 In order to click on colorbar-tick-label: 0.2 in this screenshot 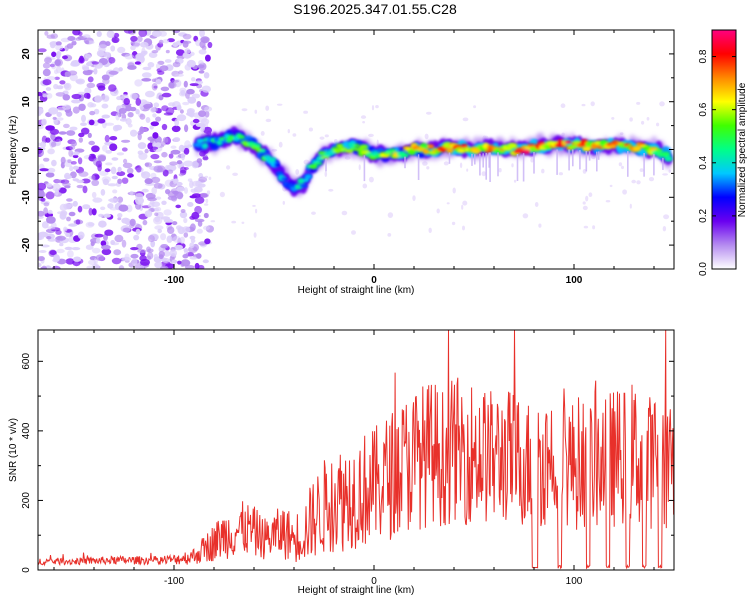, I will do `click(703, 216)`.